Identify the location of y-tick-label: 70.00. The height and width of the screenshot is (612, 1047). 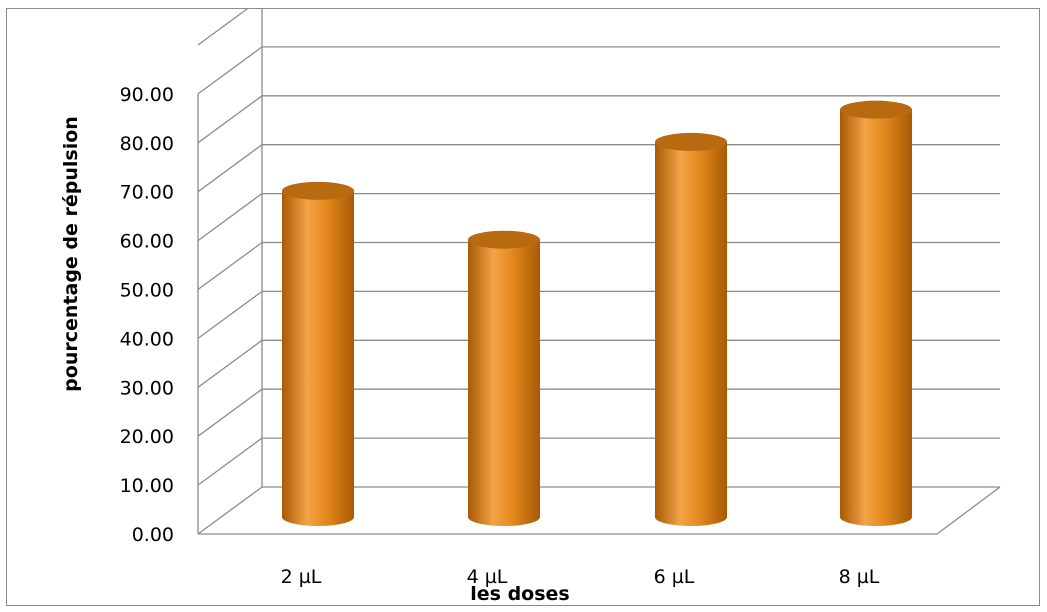
(147, 193).